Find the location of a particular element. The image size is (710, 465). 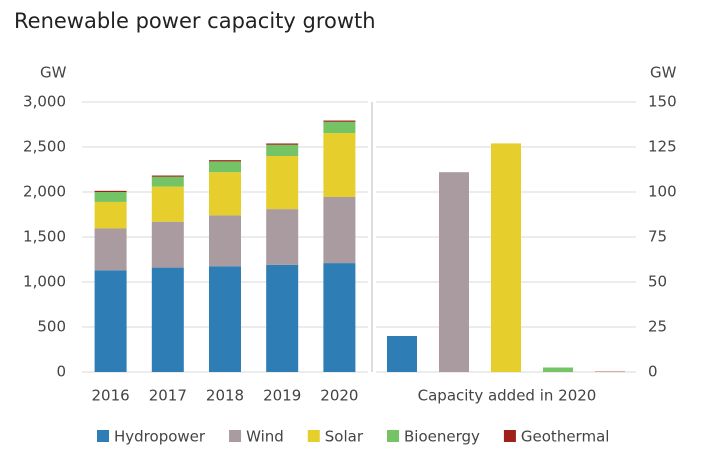

x-tick-label: 2016 is located at coordinates (111, 396).